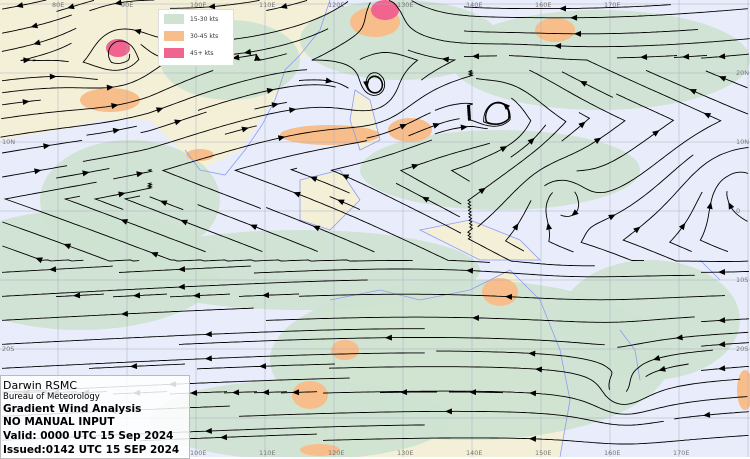  Describe the element at coordinates (743, 142) in the screenshot. I see `graticule-label: 10N` at that location.